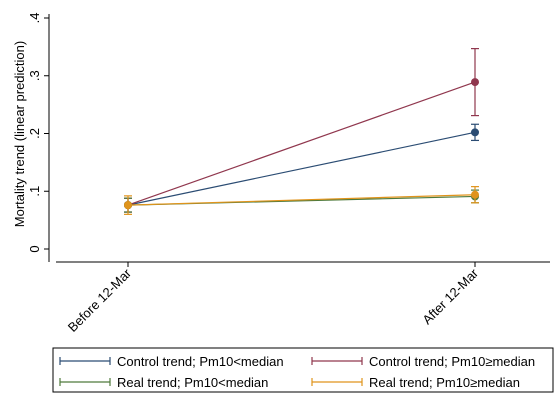  What do you see at coordinates (452, 361) in the screenshot?
I see `legend-label: Control trend; Pm10≥median` at bounding box center [452, 361].